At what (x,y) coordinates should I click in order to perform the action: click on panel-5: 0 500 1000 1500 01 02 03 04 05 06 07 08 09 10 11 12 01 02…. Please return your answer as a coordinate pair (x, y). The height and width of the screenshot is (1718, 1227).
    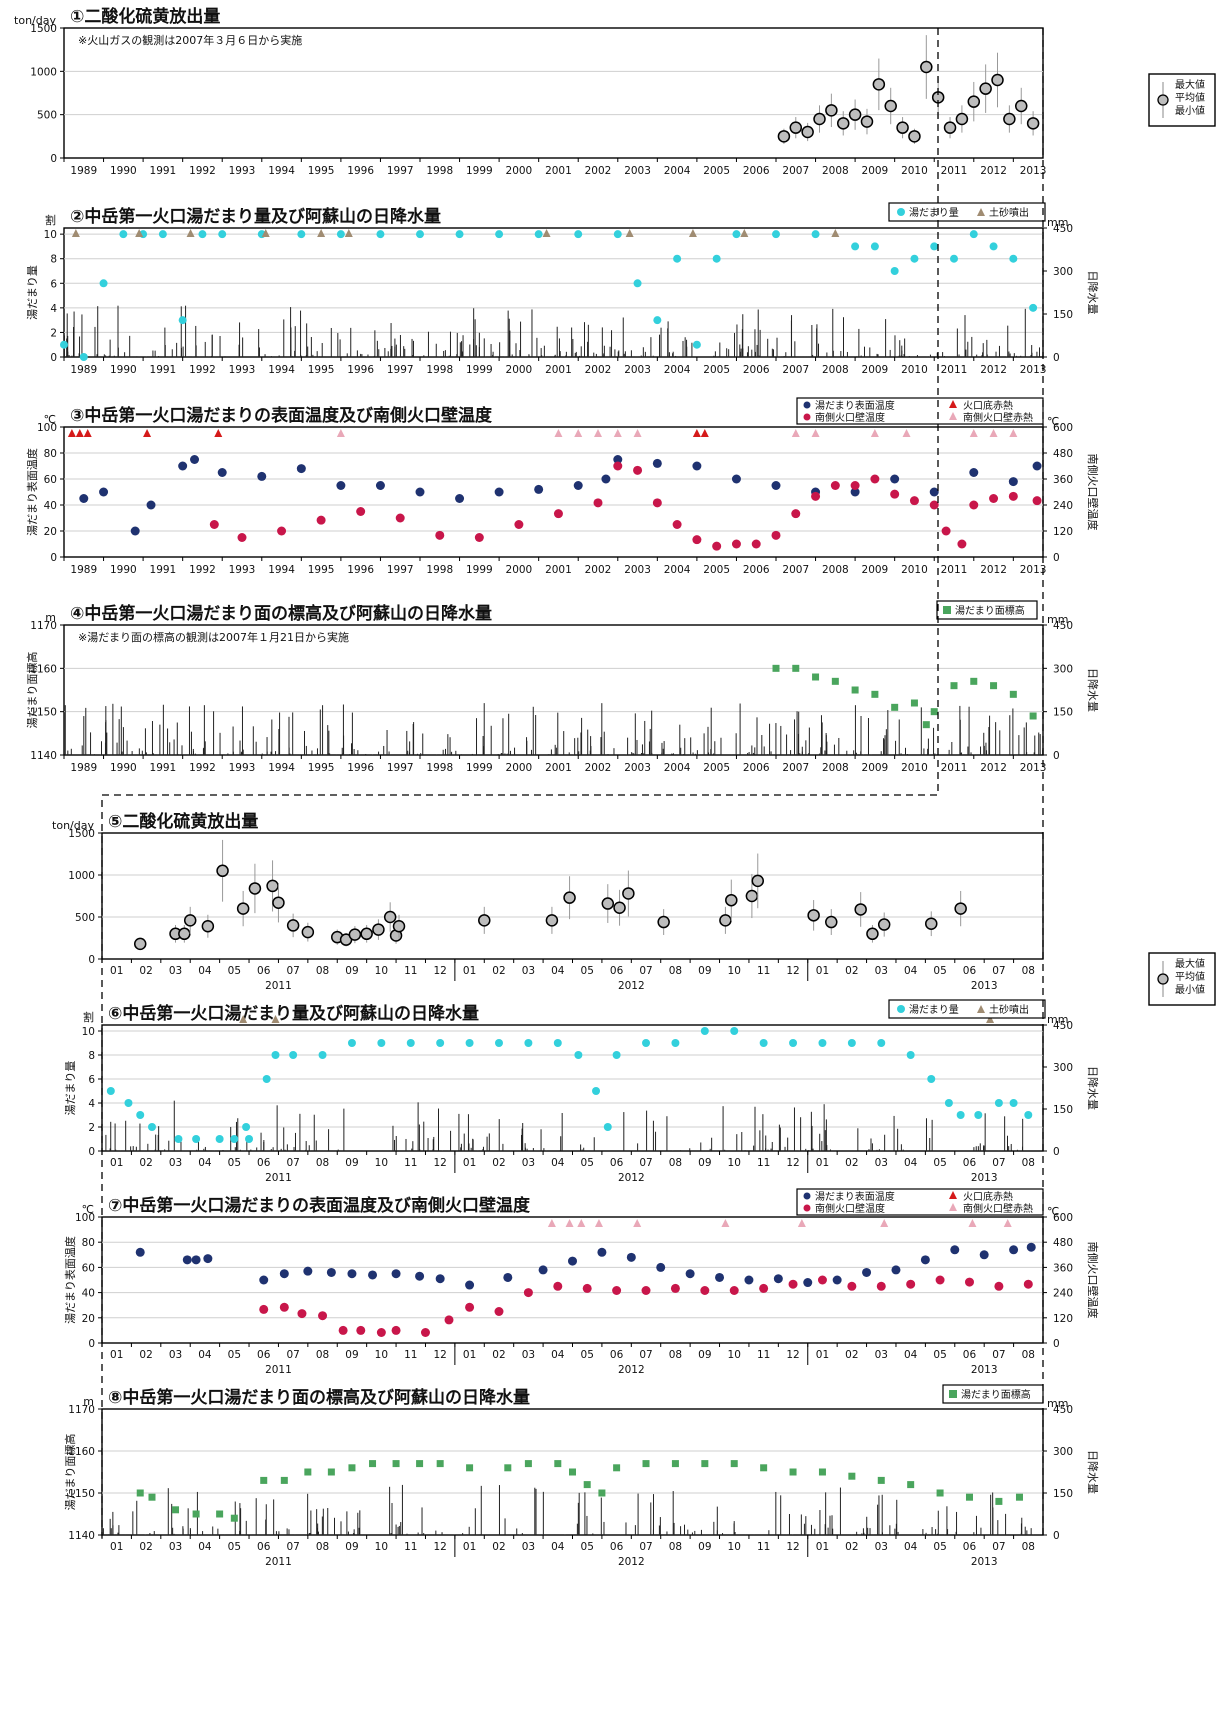
    Looking at the image, I should click on (548, 901).